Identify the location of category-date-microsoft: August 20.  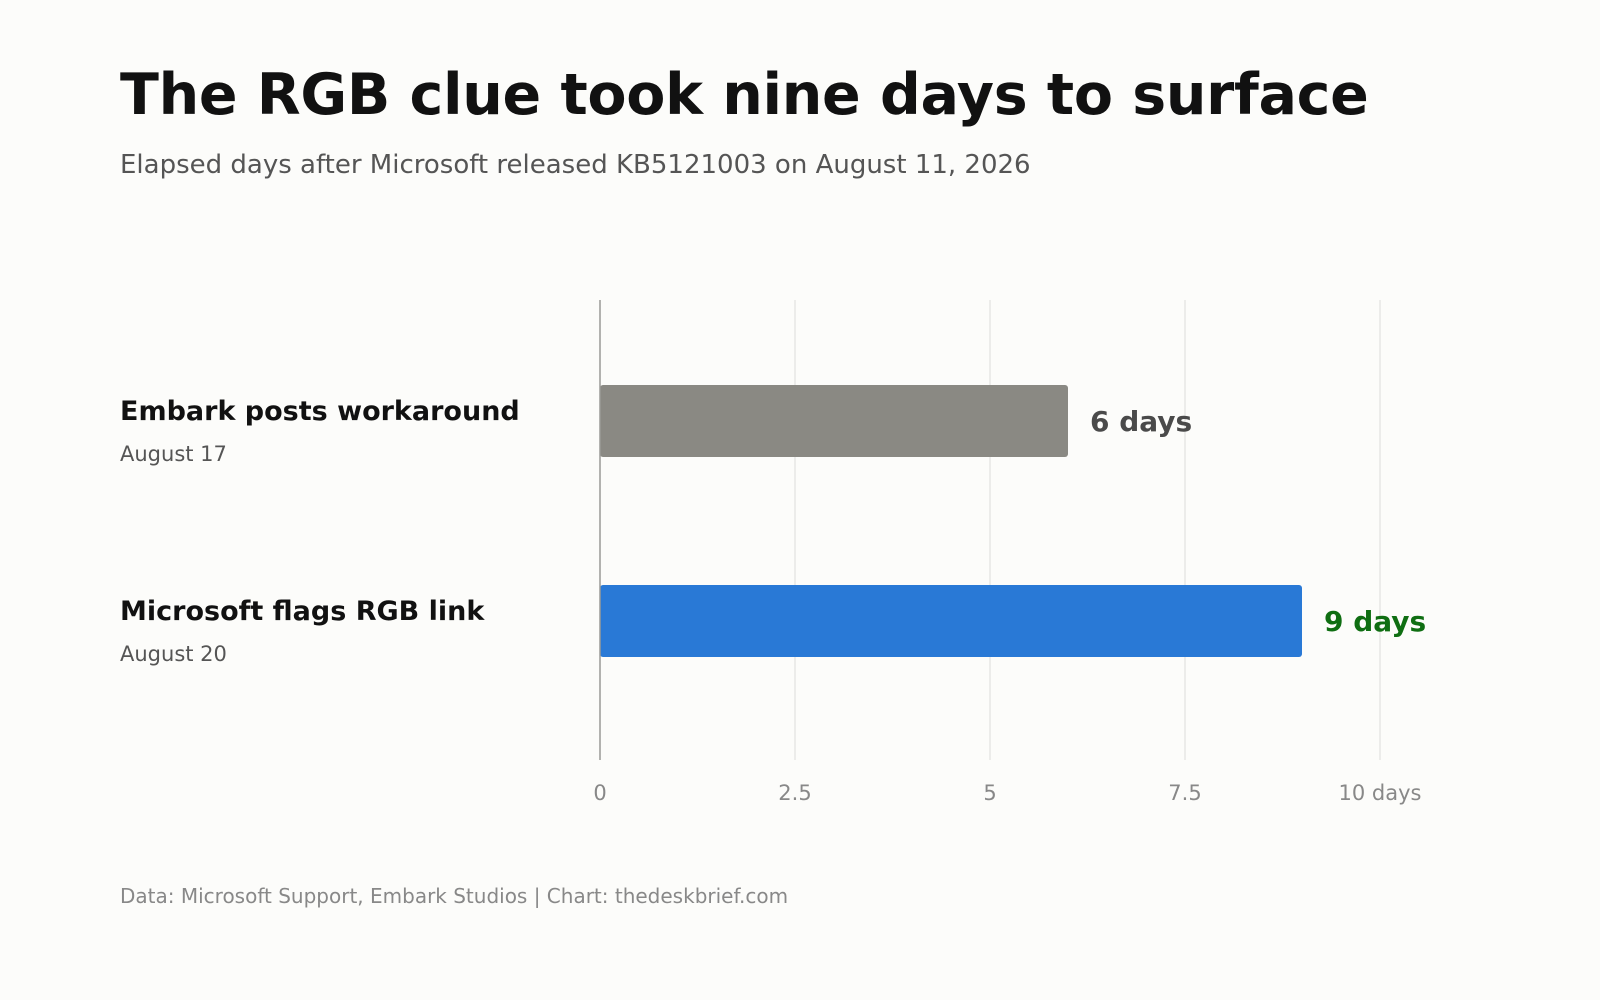
(173, 654).